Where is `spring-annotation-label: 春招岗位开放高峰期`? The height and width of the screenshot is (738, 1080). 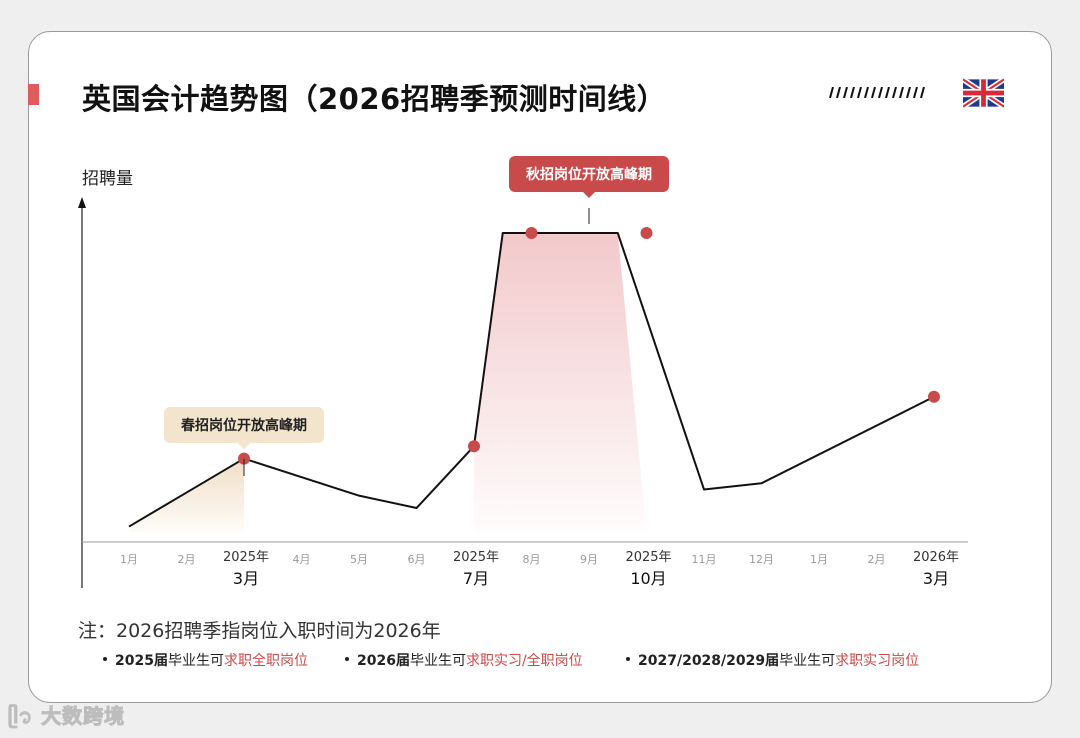 spring-annotation-label: 春招岗位开放高峰期 is located at coordinates (243, 425).